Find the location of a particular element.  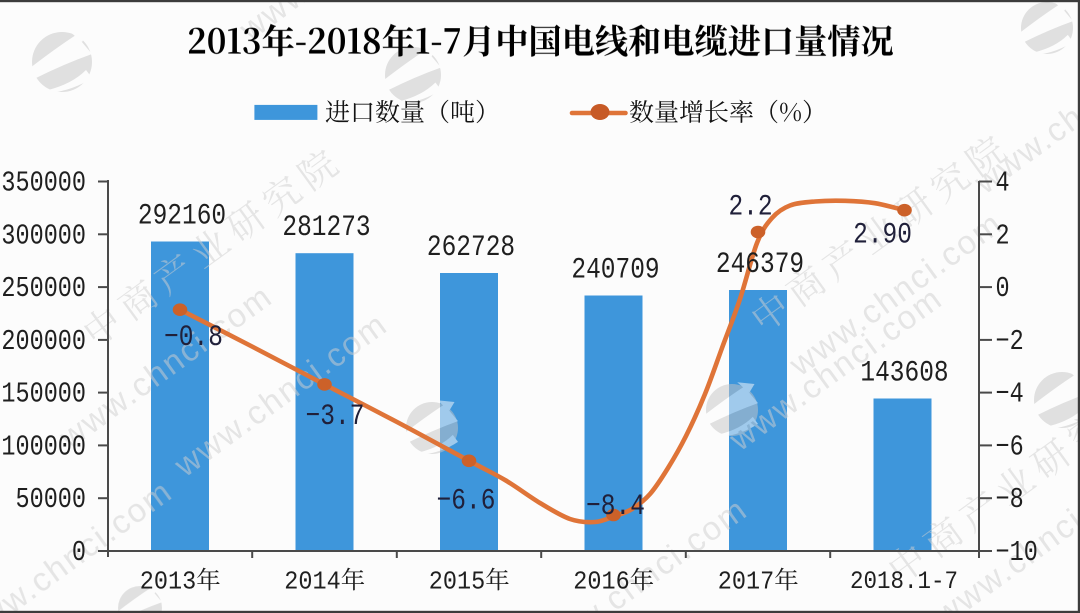

svg-text: 300000 is located at coordinates (43, 235).